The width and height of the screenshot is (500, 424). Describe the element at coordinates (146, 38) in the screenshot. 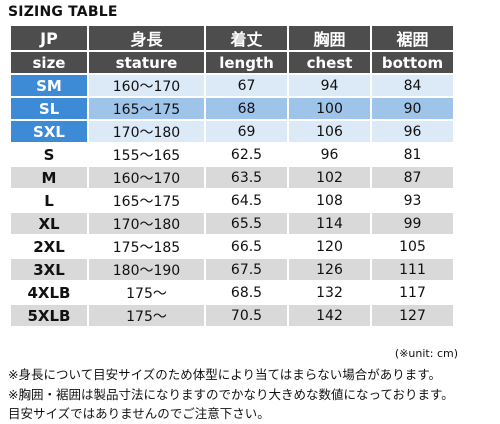

I see `header-stature-jp: 身長` at that location.